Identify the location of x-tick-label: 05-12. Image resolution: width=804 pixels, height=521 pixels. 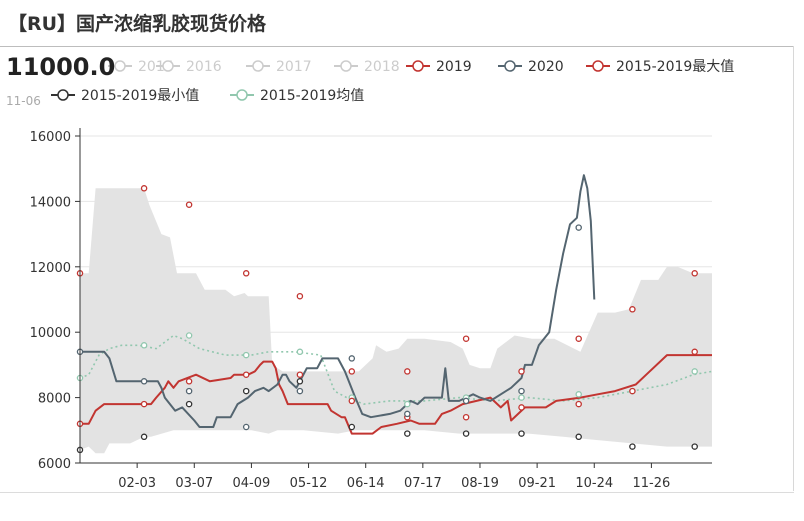
(309, 483).